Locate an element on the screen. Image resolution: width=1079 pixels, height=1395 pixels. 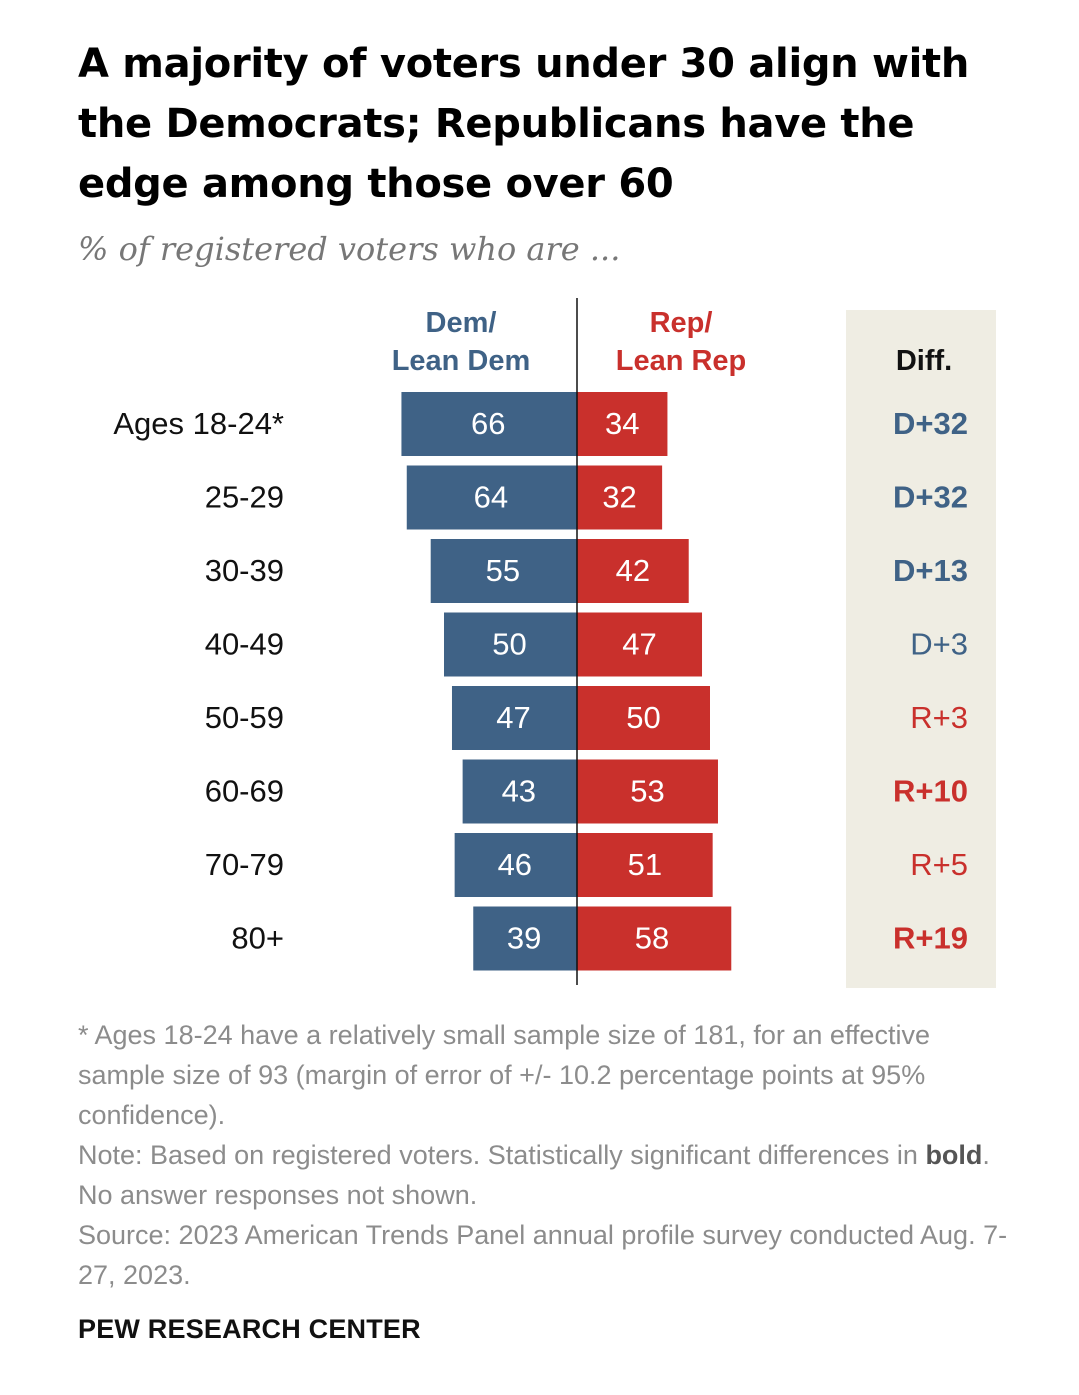
org-name: PEW RESEARCH CENTER is located at coordinates (249, 1329).